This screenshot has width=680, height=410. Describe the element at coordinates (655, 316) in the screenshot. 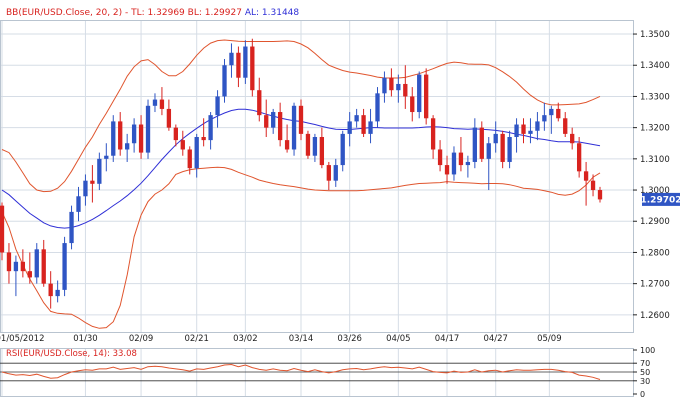

I see `y-tick-label: 1.2600` at that location.